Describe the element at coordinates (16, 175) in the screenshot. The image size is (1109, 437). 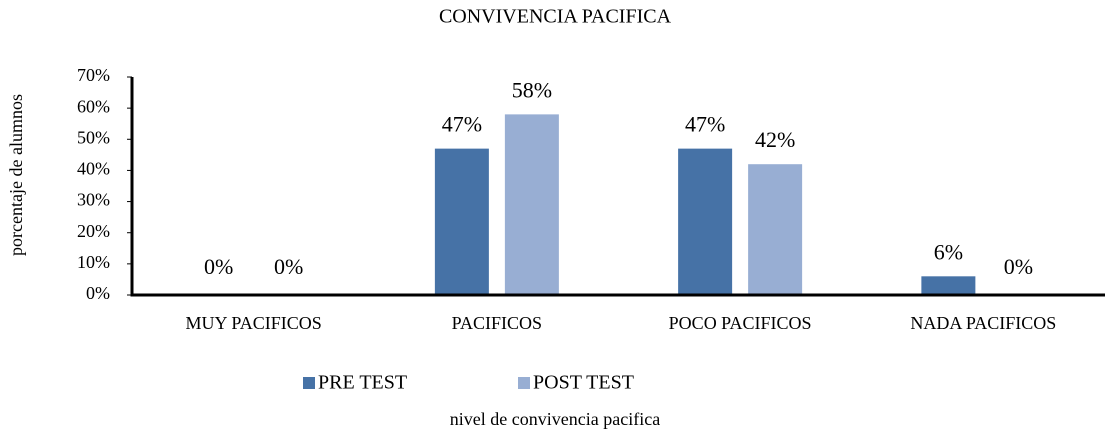
I see `y-axis-title: porcentaje de alumnos` at that location.